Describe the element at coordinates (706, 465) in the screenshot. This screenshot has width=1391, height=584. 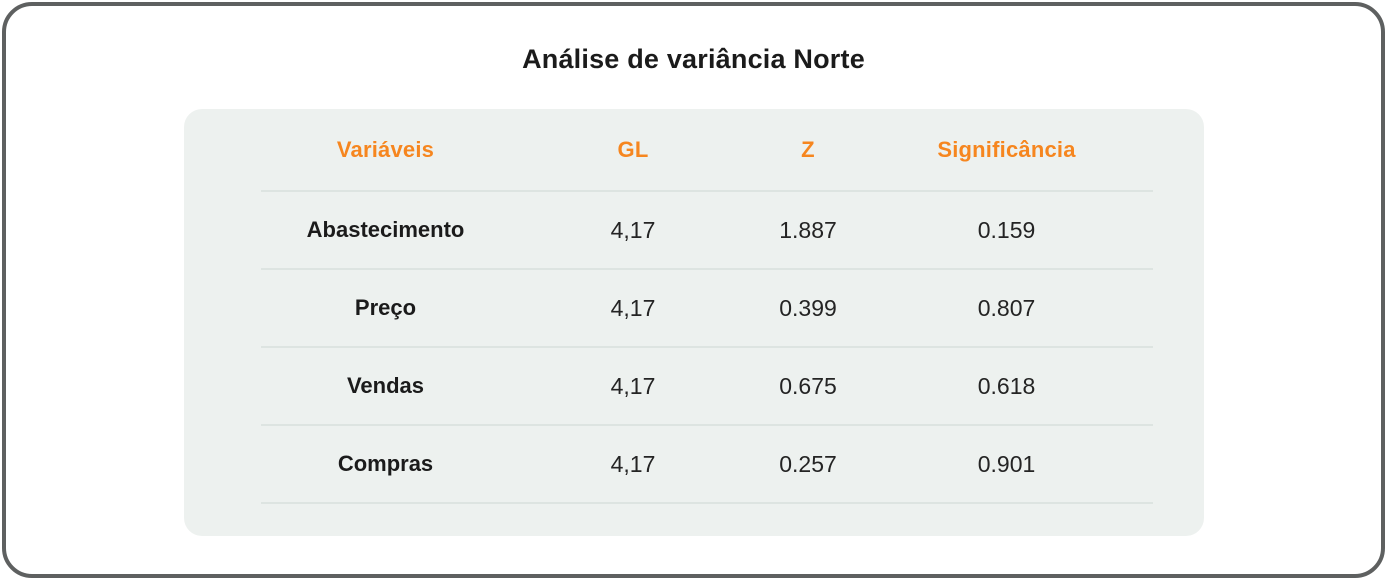
I see `table-row: Compras 4,17 0.257 0.901` at that location.